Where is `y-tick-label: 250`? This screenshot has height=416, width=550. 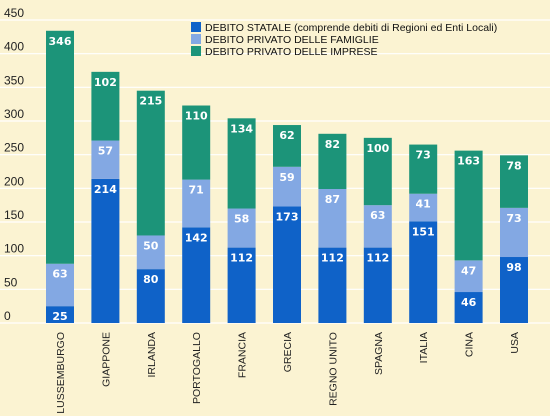 y-tick-label: 250 is located at coordinates (14, 148).